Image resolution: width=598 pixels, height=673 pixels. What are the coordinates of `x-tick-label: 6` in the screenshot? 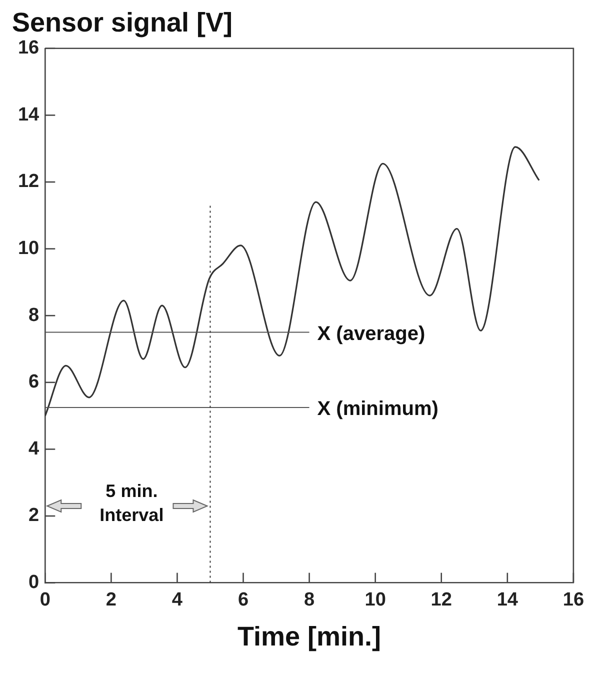 It's located at (243, 599).